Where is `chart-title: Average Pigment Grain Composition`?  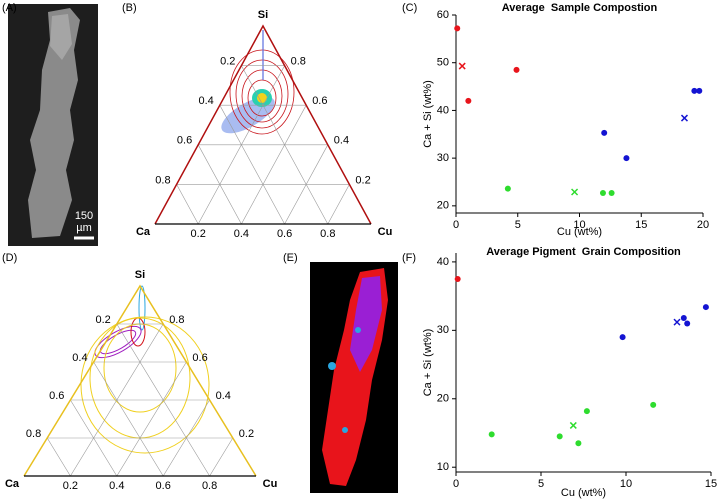 chart-title: Average Pigment Grain Composition is located at coordinates (583, 252).